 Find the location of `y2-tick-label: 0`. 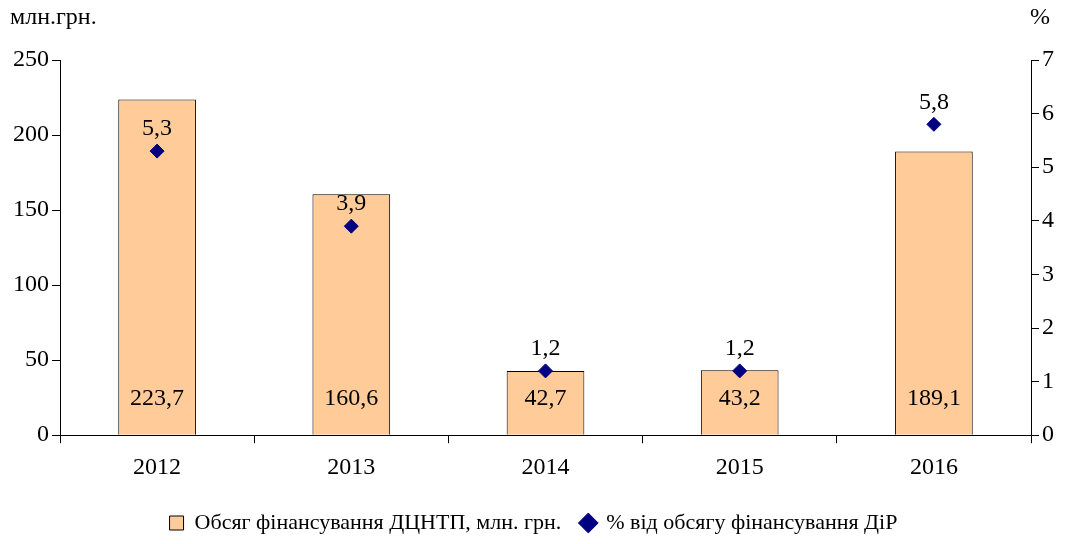

y2-tick-label: 0 is located at coordinates (1048, 433).